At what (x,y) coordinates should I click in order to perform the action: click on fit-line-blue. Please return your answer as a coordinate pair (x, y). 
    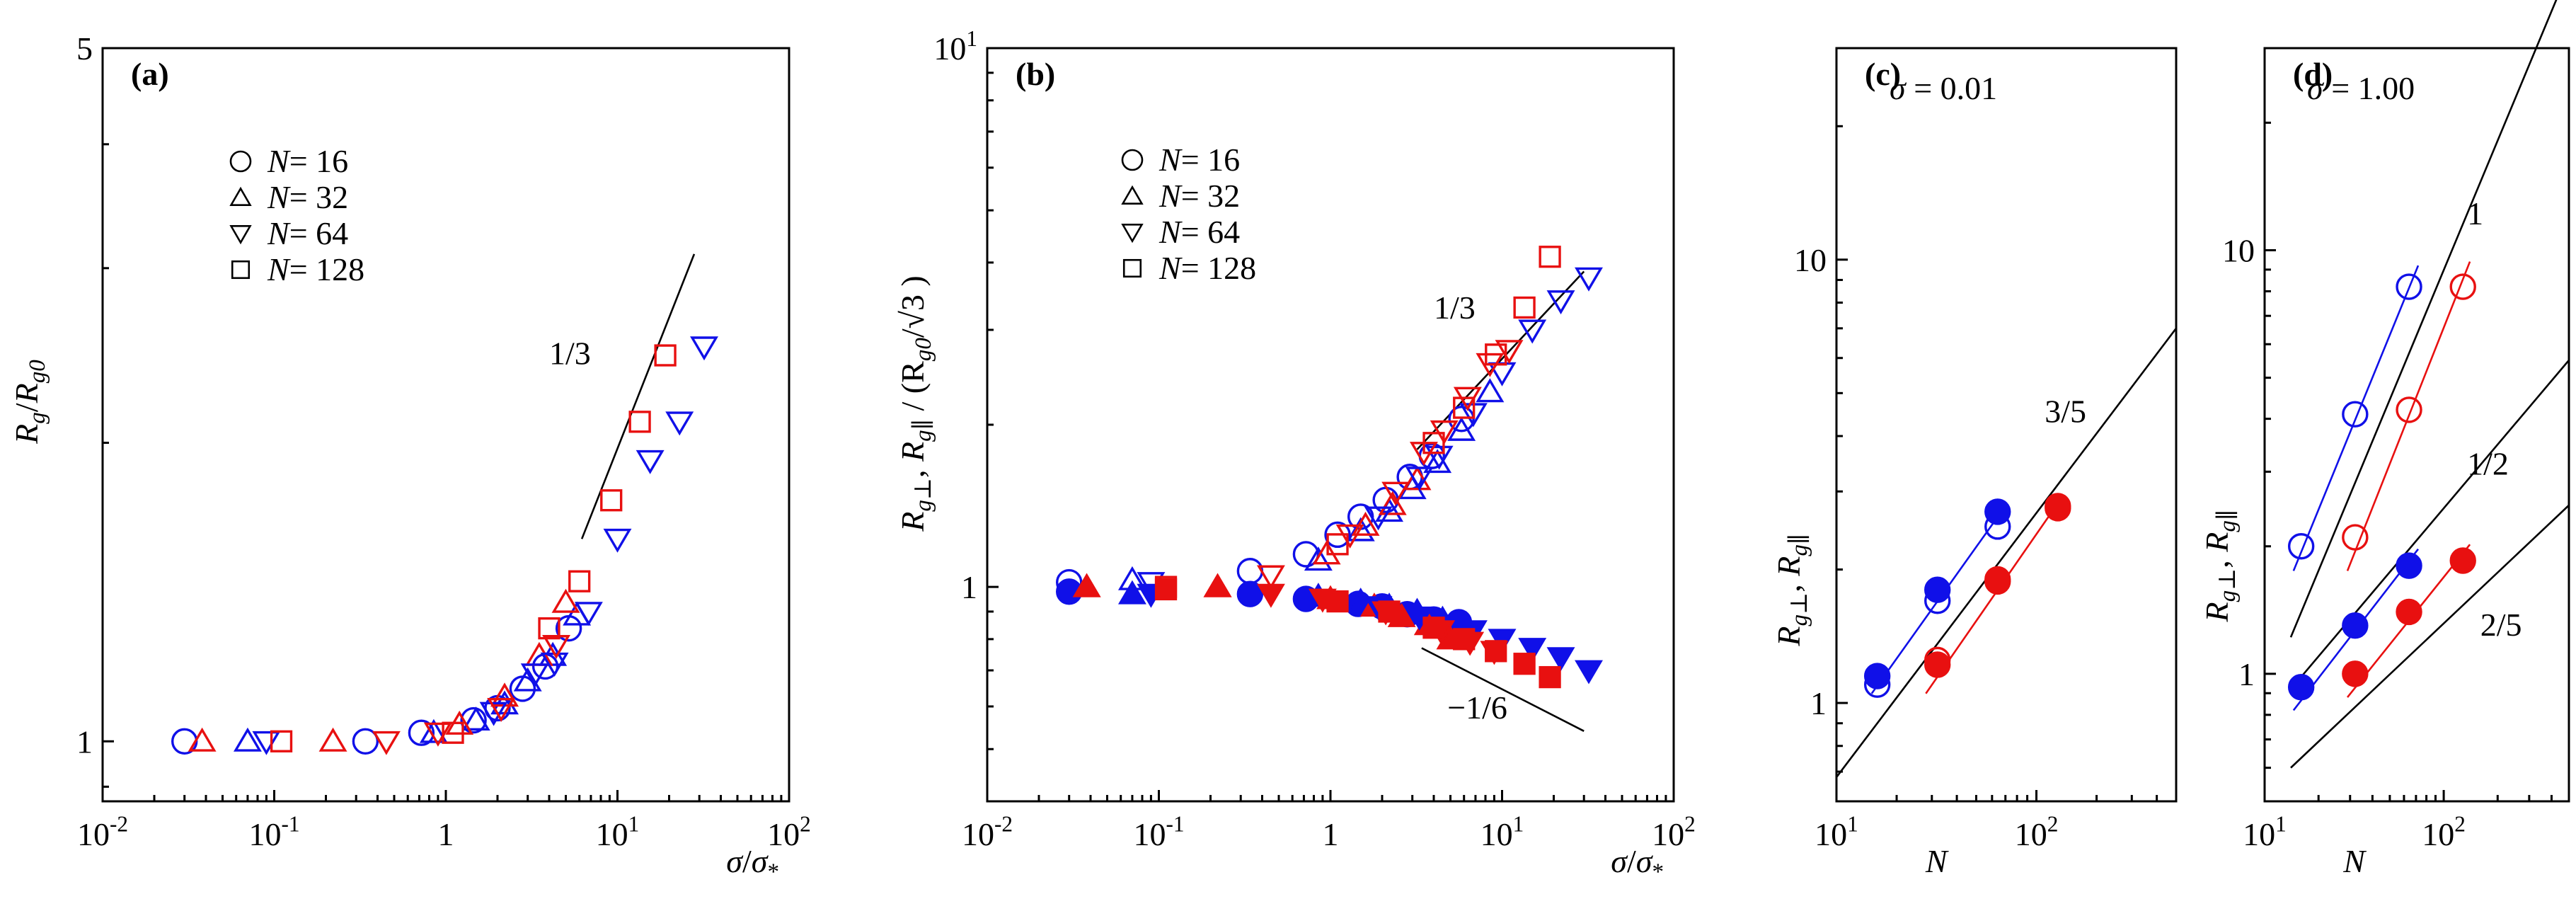
    Looking at the image, I should click on (1935, 604).